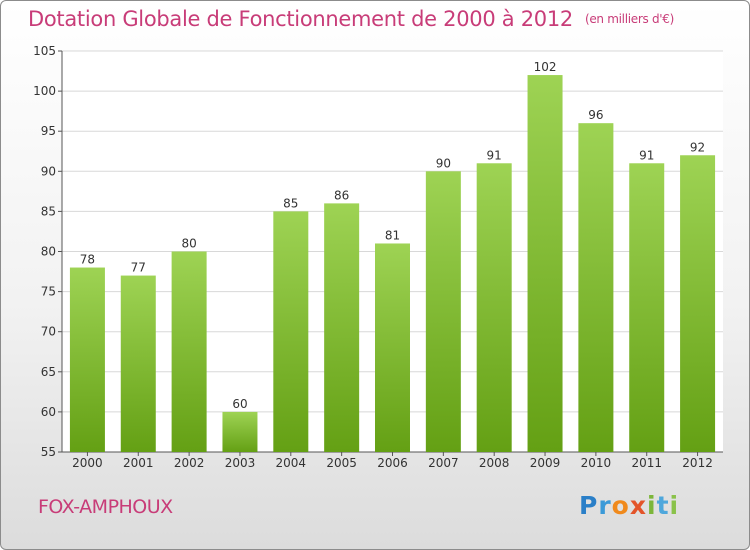  What do you see at coordinates (188, 244) in the screenshot?
I see `data-label: 80` at bounding box center [188, 244].